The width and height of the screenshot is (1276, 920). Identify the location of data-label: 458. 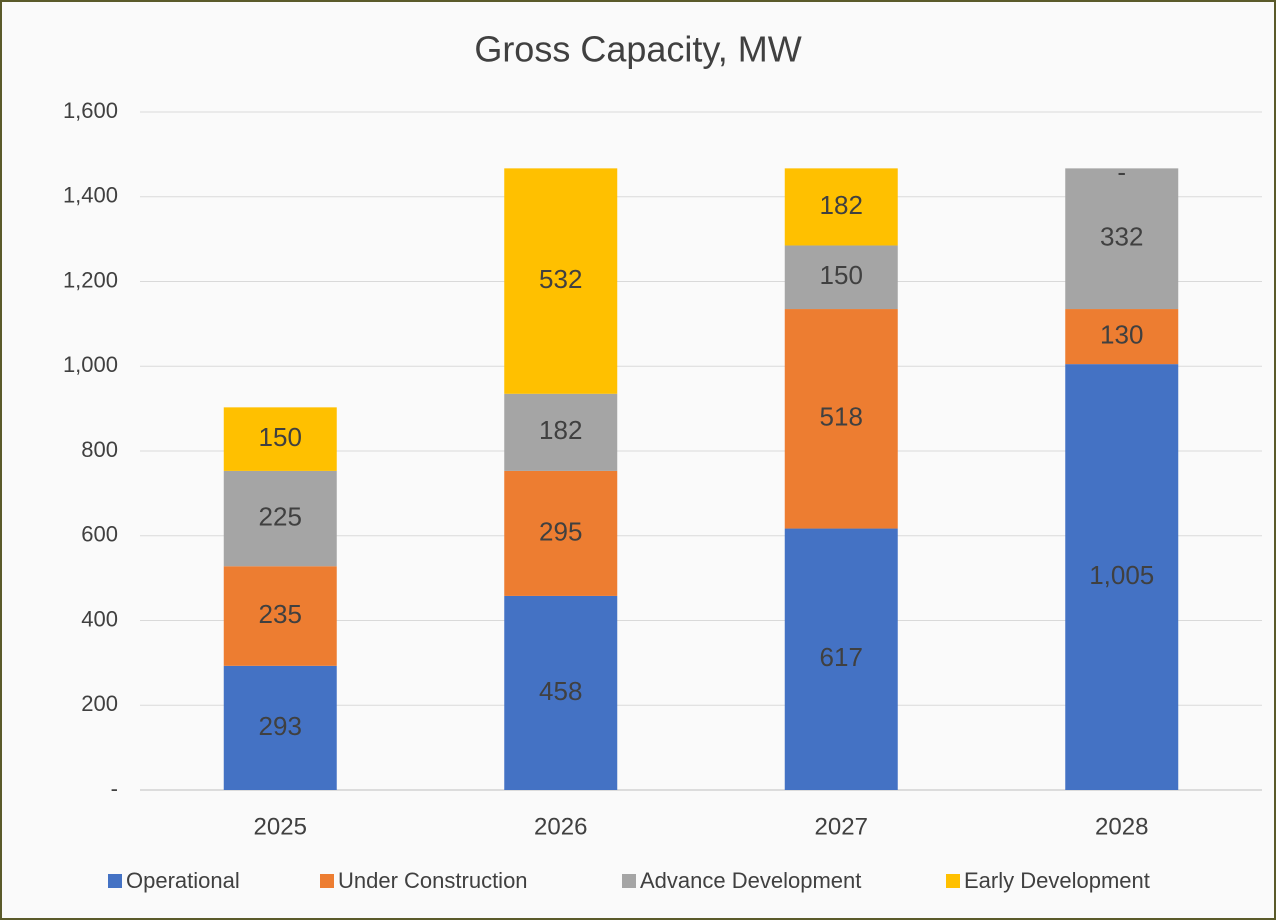
(560, 691).